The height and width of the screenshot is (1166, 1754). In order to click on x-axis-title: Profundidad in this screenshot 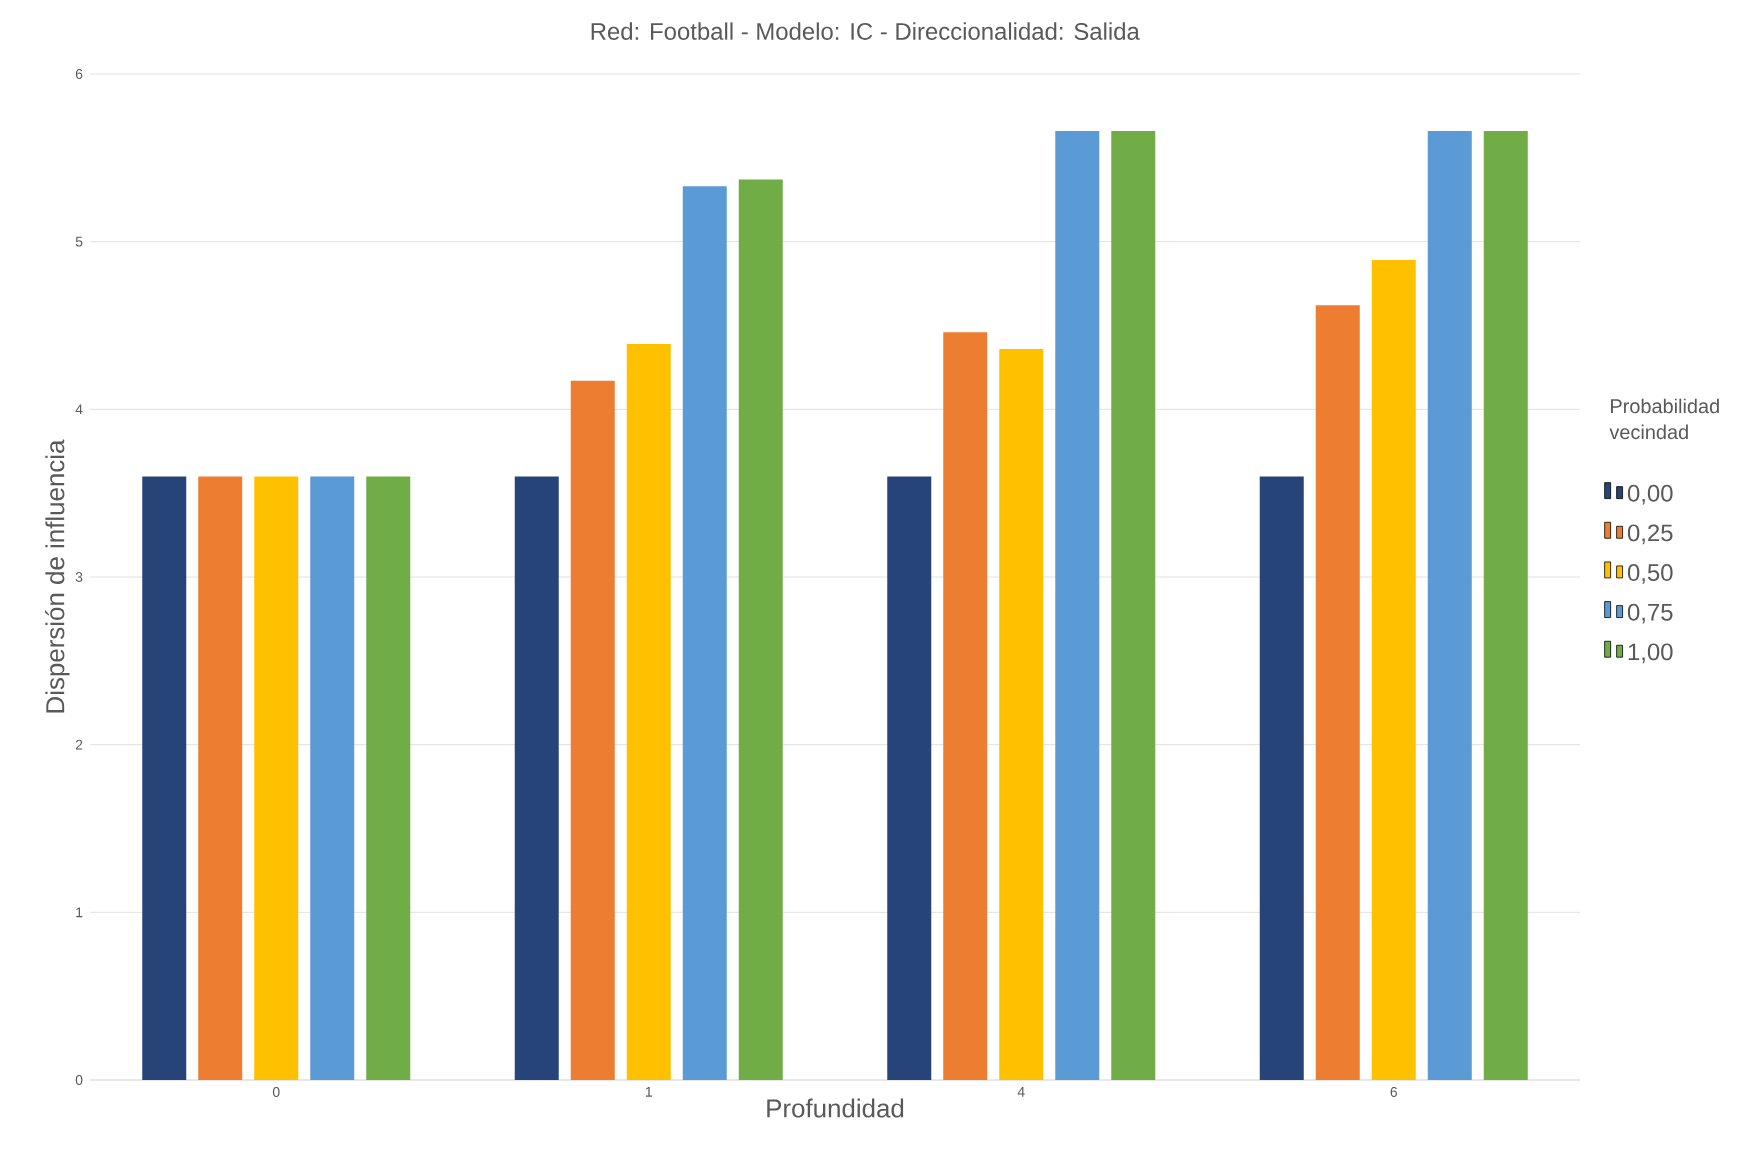, I will do `click(835, 1108)`.